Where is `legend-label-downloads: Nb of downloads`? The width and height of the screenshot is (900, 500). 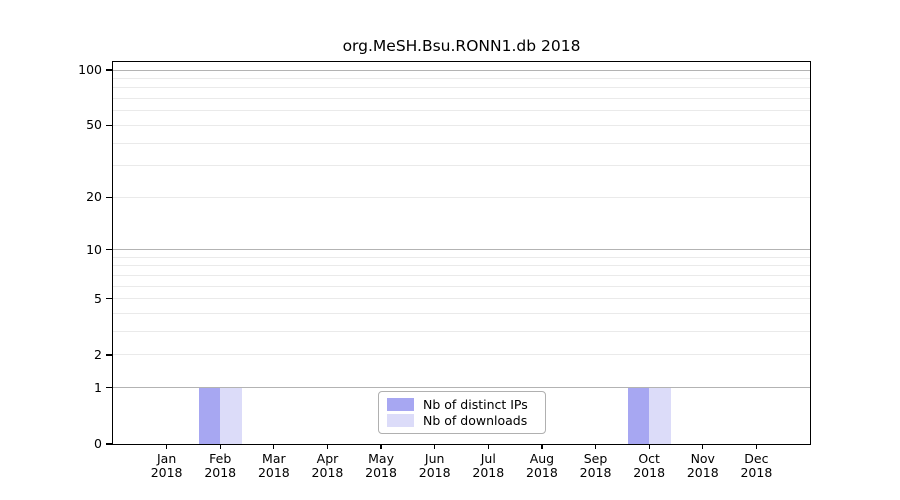 legend-label-downloads: Nb of downloads is located at coordinates (475, 421).